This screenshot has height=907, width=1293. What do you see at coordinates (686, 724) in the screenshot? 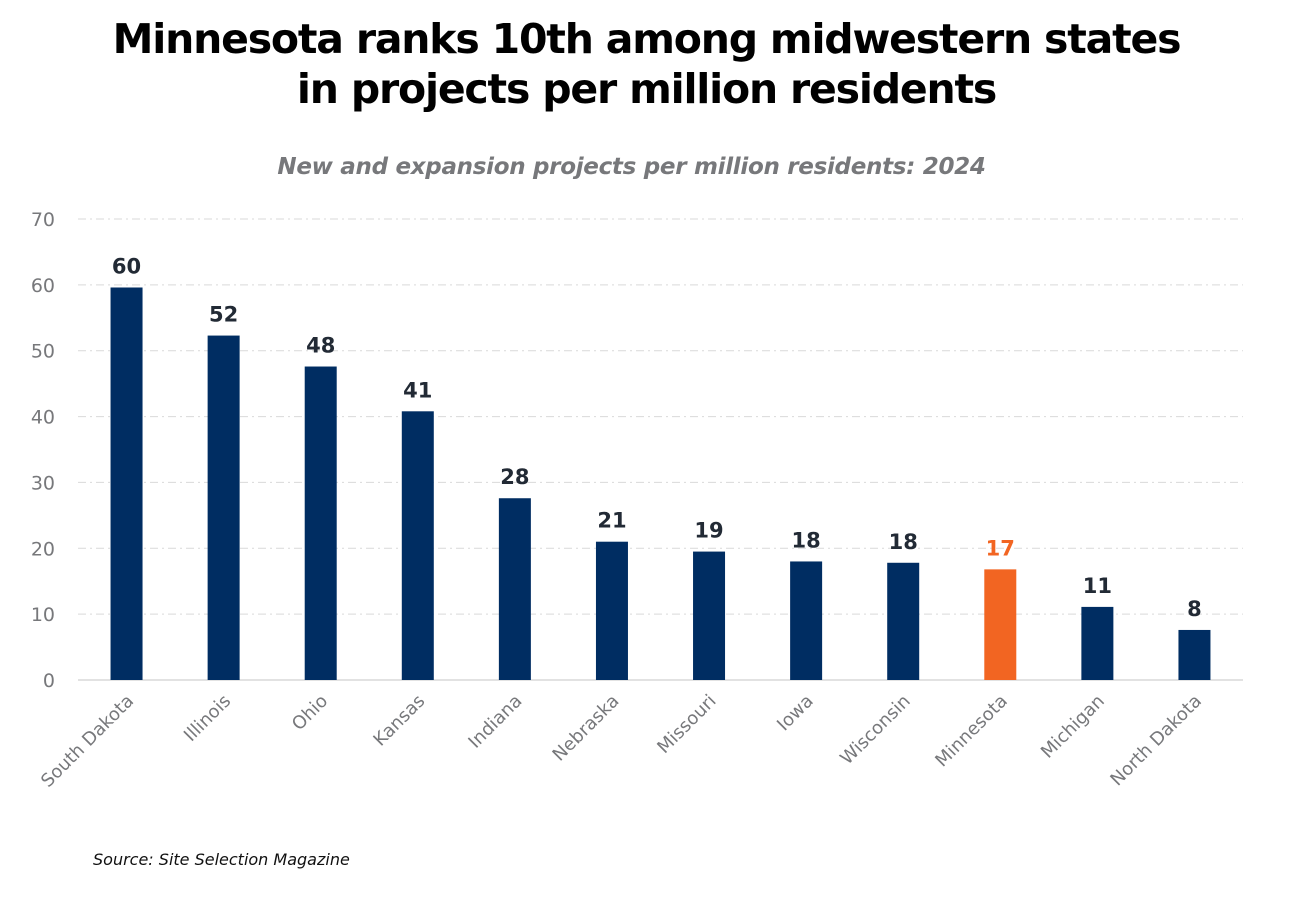
I see `x-tick-label: Missouri` at bounding box center [686, 724].